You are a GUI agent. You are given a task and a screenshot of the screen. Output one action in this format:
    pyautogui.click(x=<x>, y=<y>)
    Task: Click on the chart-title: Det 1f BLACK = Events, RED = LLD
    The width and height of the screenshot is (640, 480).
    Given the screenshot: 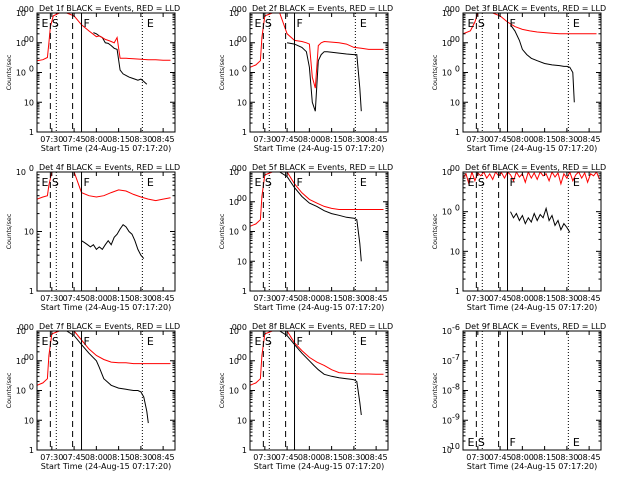 What is the action you would take?
    pyautogui.click(x=109, y=8)
    